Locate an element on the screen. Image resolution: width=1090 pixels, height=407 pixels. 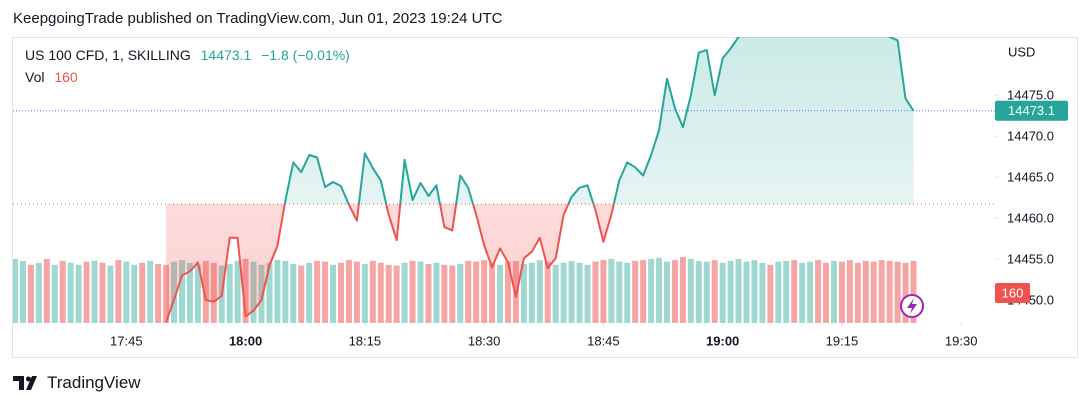
currency-label: USD is located at coordinates (1021, 51).